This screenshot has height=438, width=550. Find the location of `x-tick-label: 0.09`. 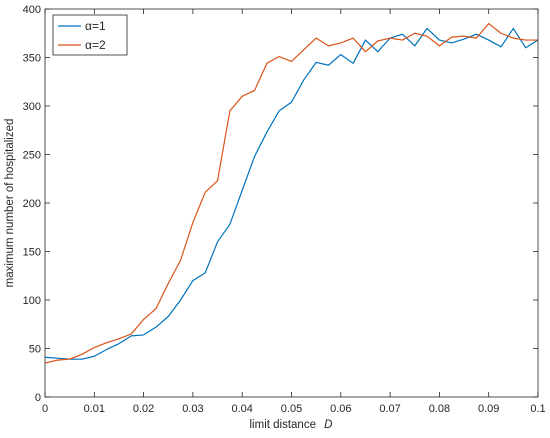

x-tick-label: 0.09 is located at coordinates (488, 409).